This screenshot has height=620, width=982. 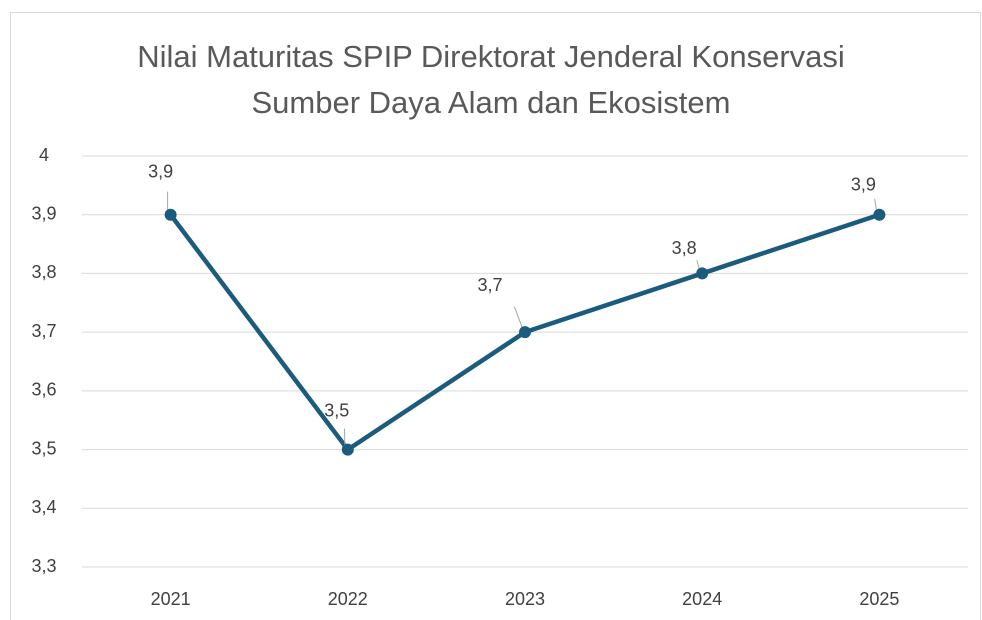 What do you see at coordinates (171, 599) in the screenshot?
I see `x-tick-label: 2021` at bounding box center [171, 599].